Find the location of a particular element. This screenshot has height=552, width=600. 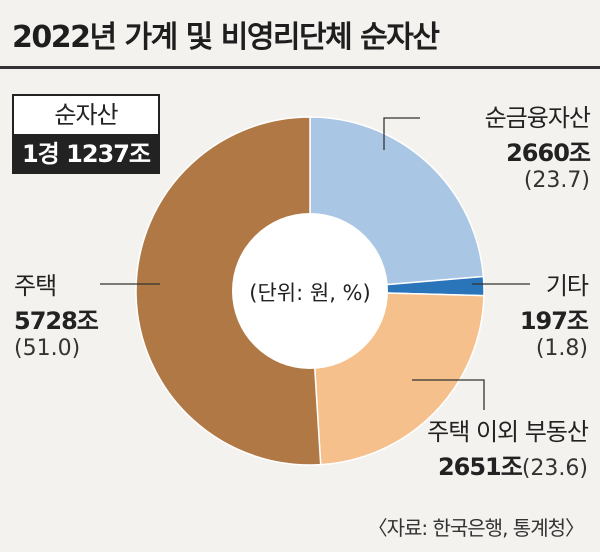

label-other-realestate-name: 주택 이외 부동산 is located at coordinates (508, 432).